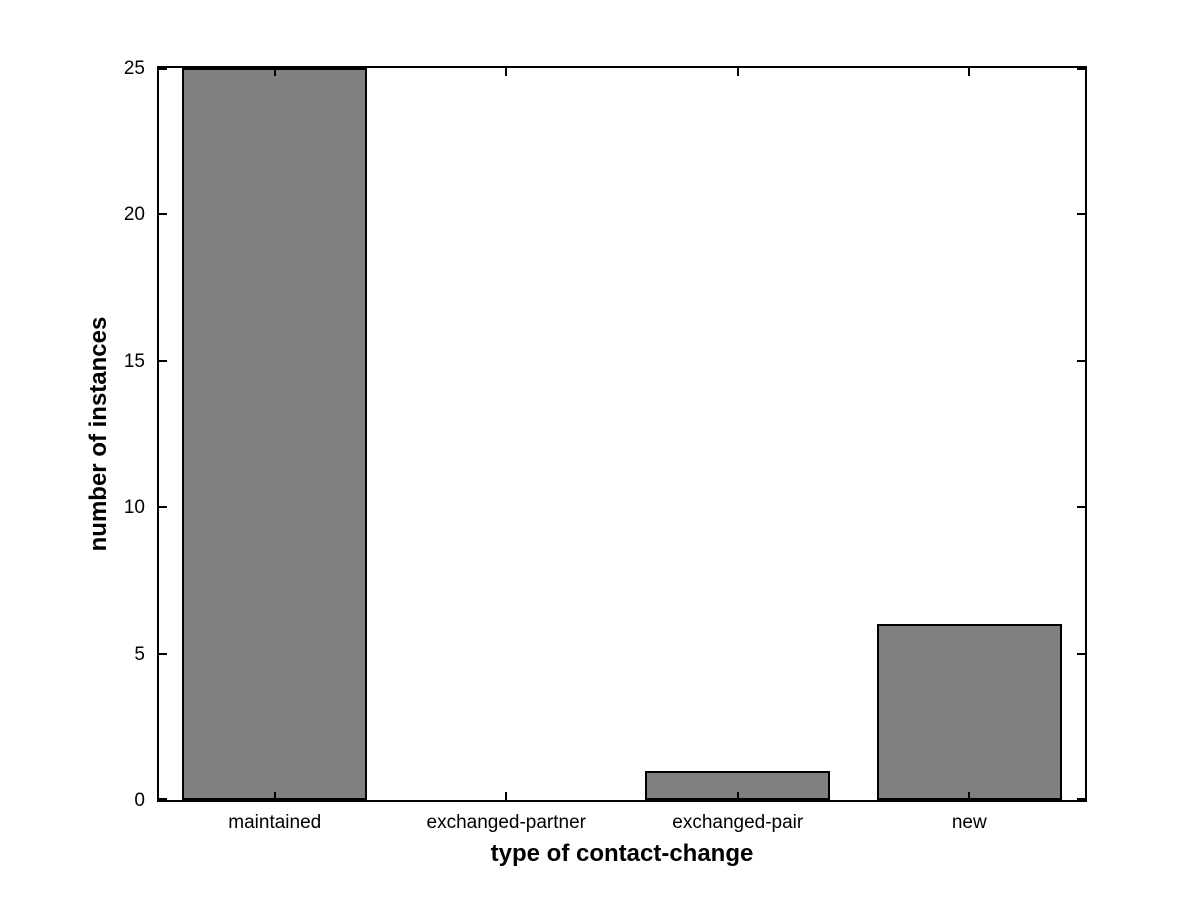 The width and height of the screenshot is (1201, 901). I want to click on x-tick-label: maintained, so click(275, 822).